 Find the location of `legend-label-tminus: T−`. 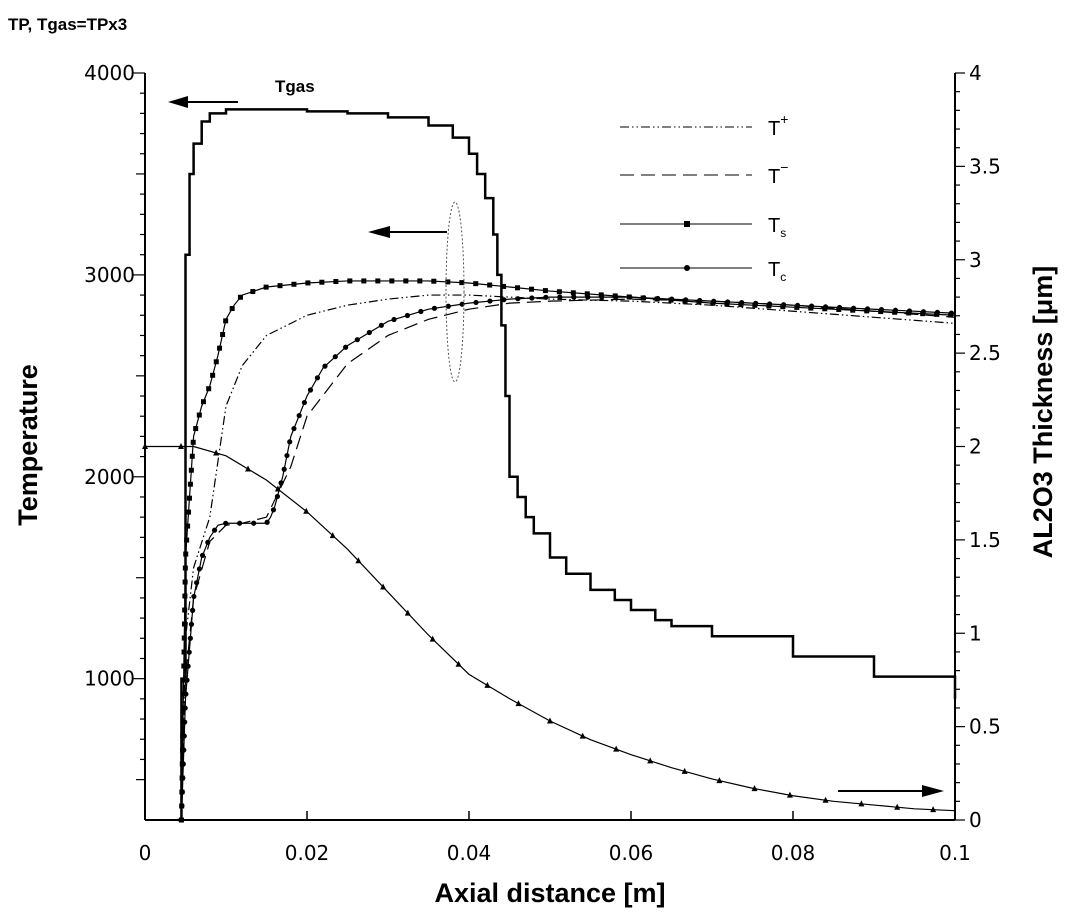

legend-label-tminus: T− is located at coordinates (778, 173).